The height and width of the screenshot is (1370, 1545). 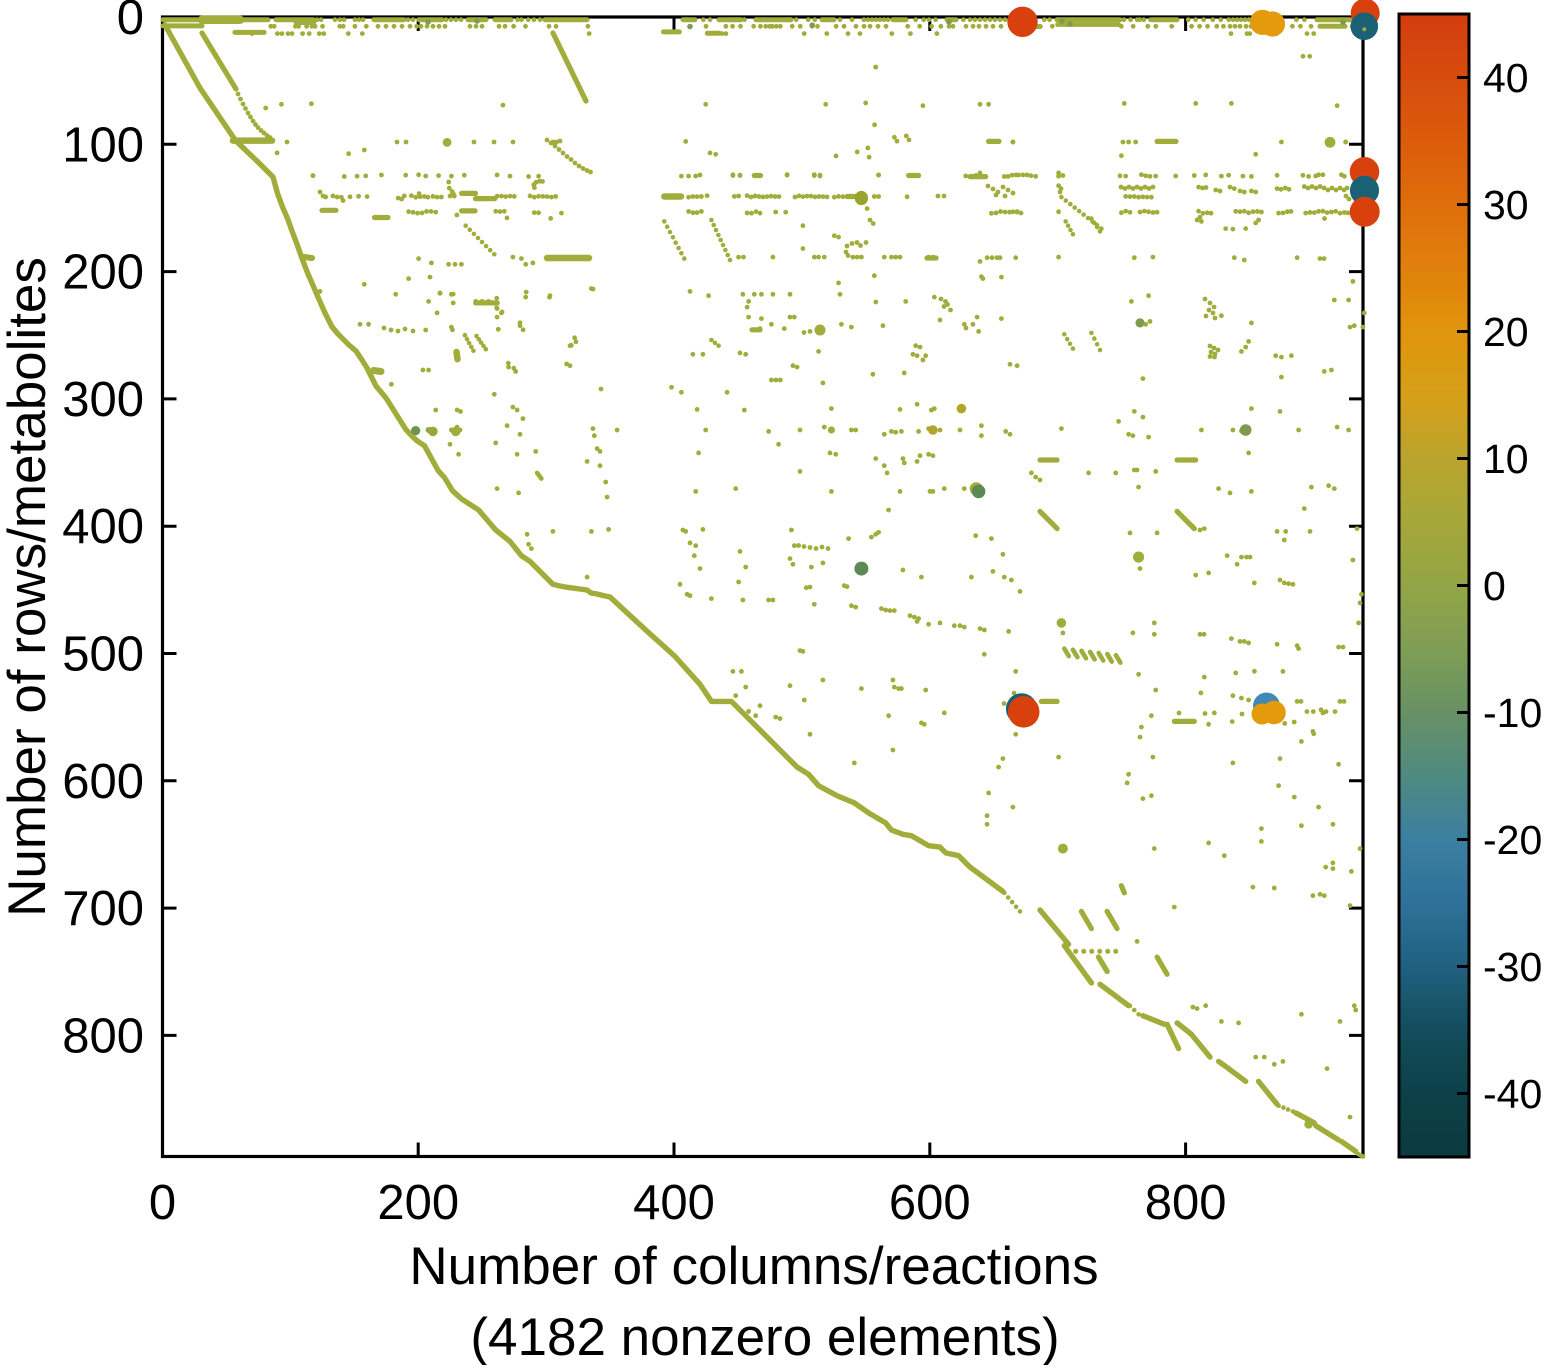 What do you see at coordinates (753, 1266) in the screenshot?
I see `svg-text: Number of columns/reactions` at bounding box center [753, 1266].